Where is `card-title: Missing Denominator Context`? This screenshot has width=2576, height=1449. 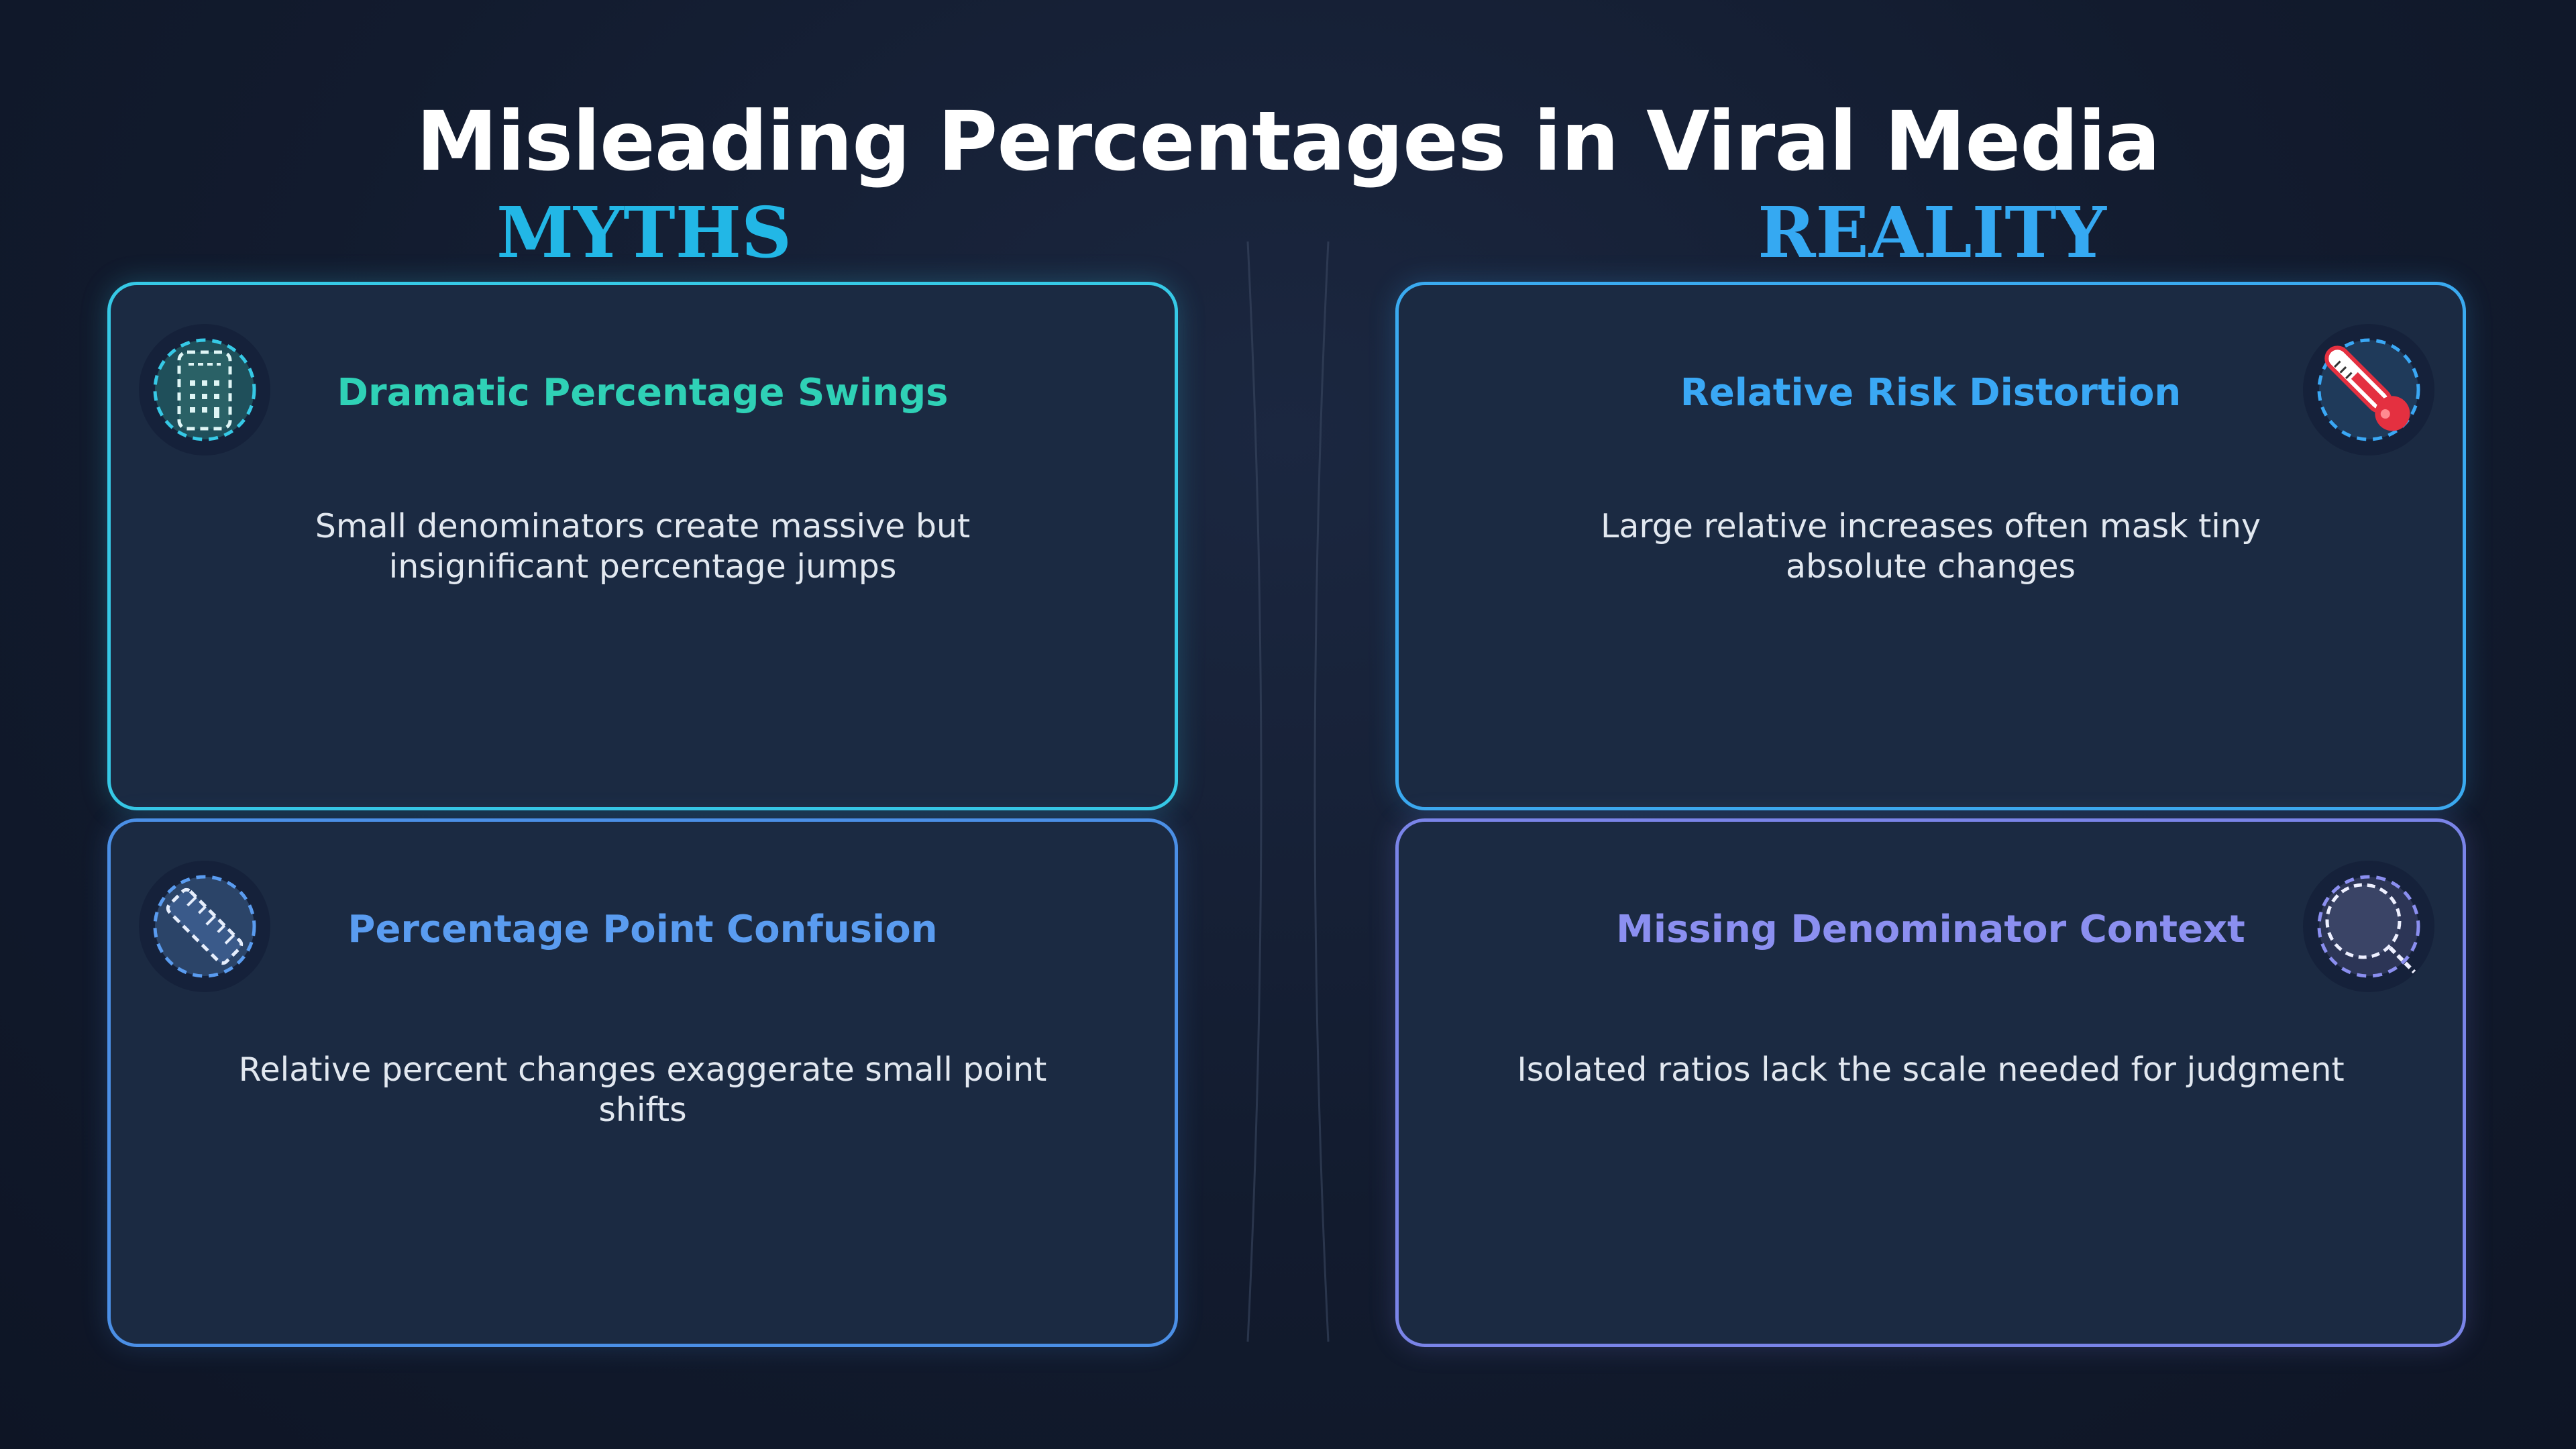
card-title: Missing Denominator Context is located at coordinates (1930, 929).